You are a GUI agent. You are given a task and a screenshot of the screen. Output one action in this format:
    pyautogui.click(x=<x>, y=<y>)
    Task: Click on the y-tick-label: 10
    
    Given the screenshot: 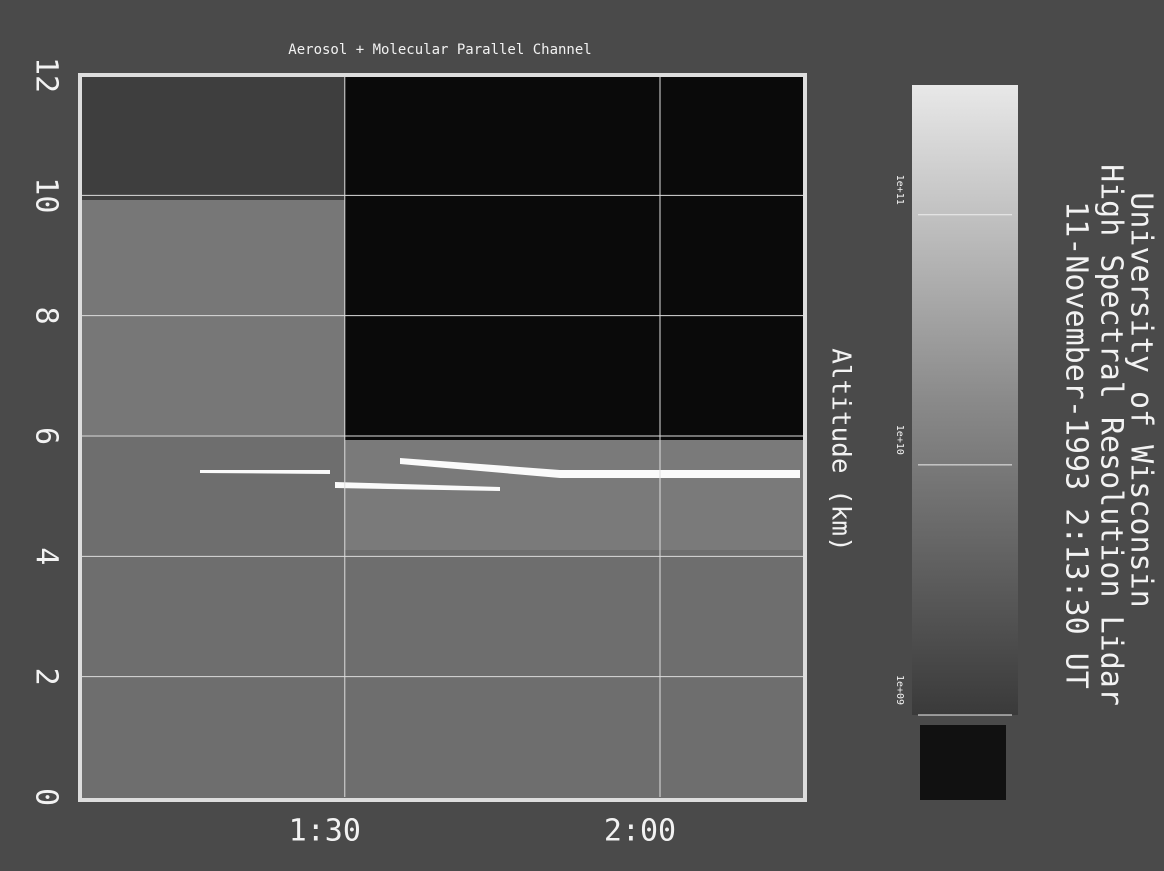 What is the action you would take?
    pyautogui.click(x=46, y=195)
    